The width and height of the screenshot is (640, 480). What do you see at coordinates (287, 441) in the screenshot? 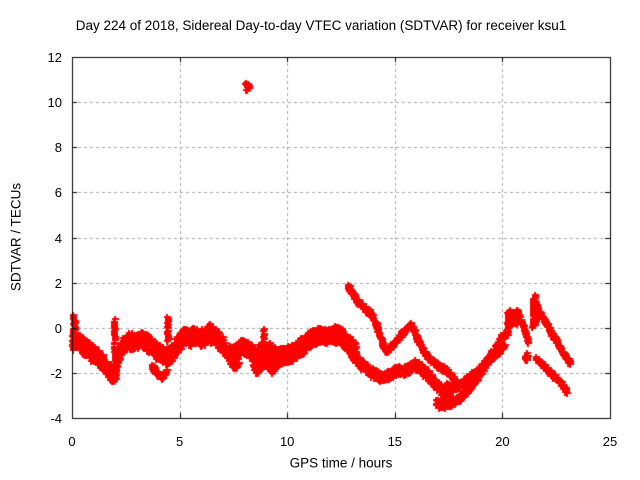
I see `x-tick-label: 10` at bounding box center [287, 441].